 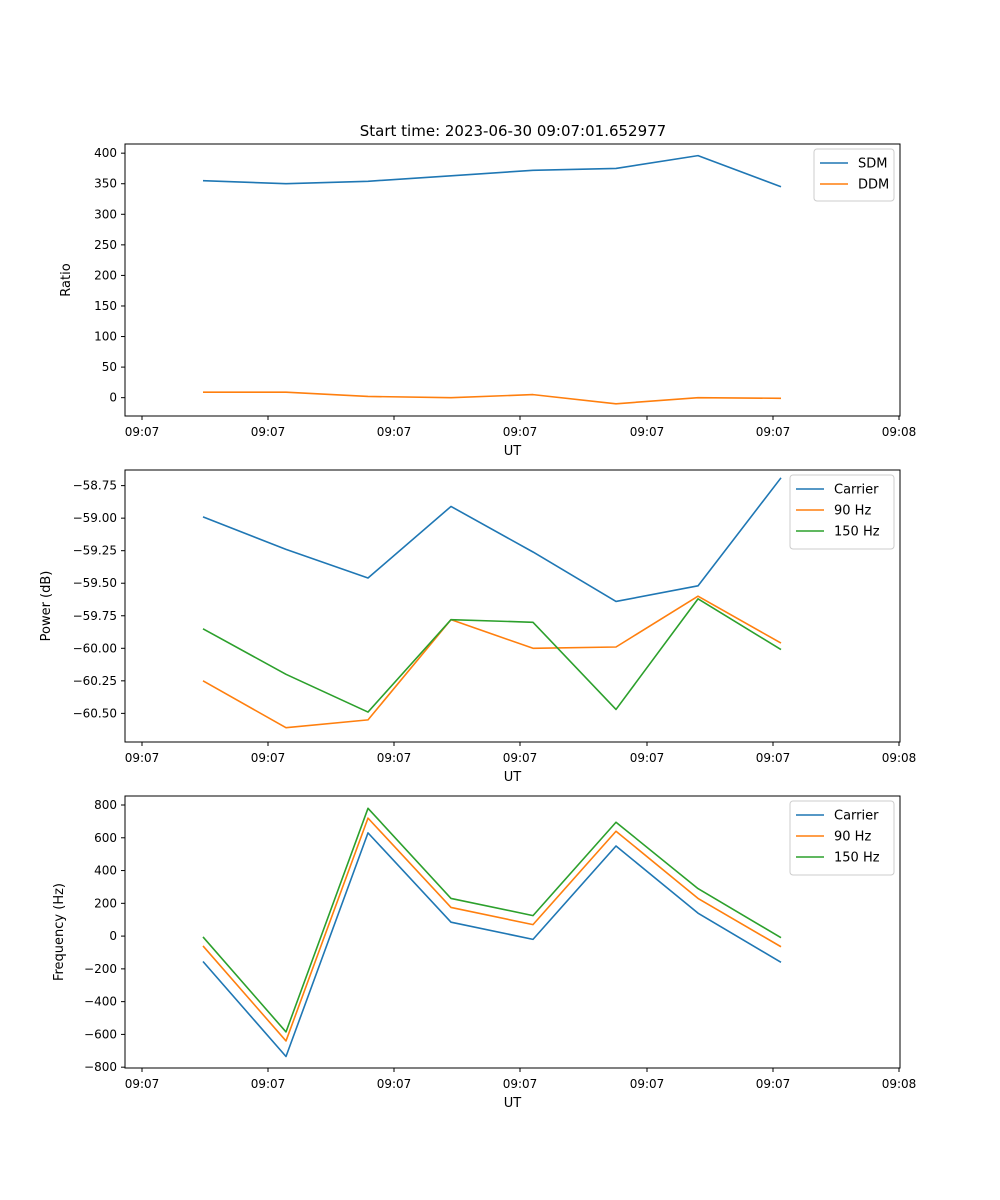 I want to click on legend-label: DDM, so click(x=873, y=185).